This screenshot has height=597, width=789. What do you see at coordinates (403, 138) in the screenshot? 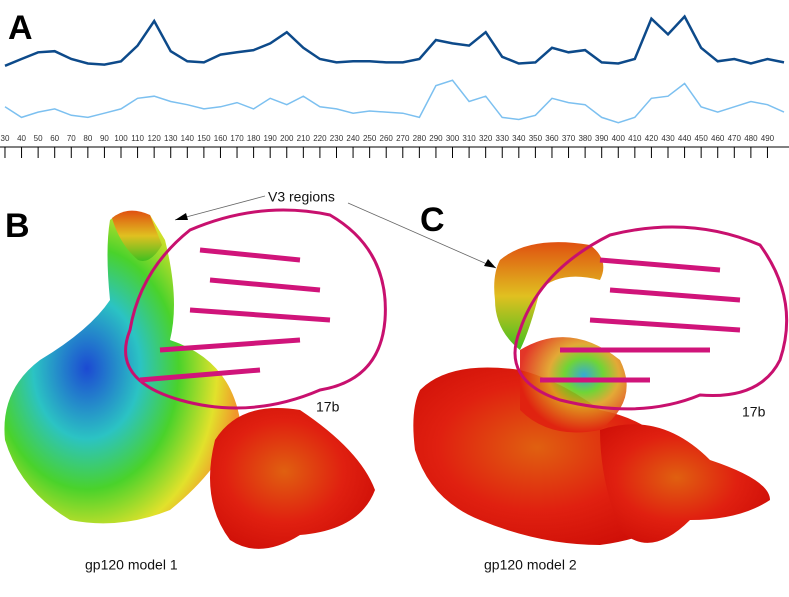
I see `x-tick-label: 270` at bounding box center [403, 138].